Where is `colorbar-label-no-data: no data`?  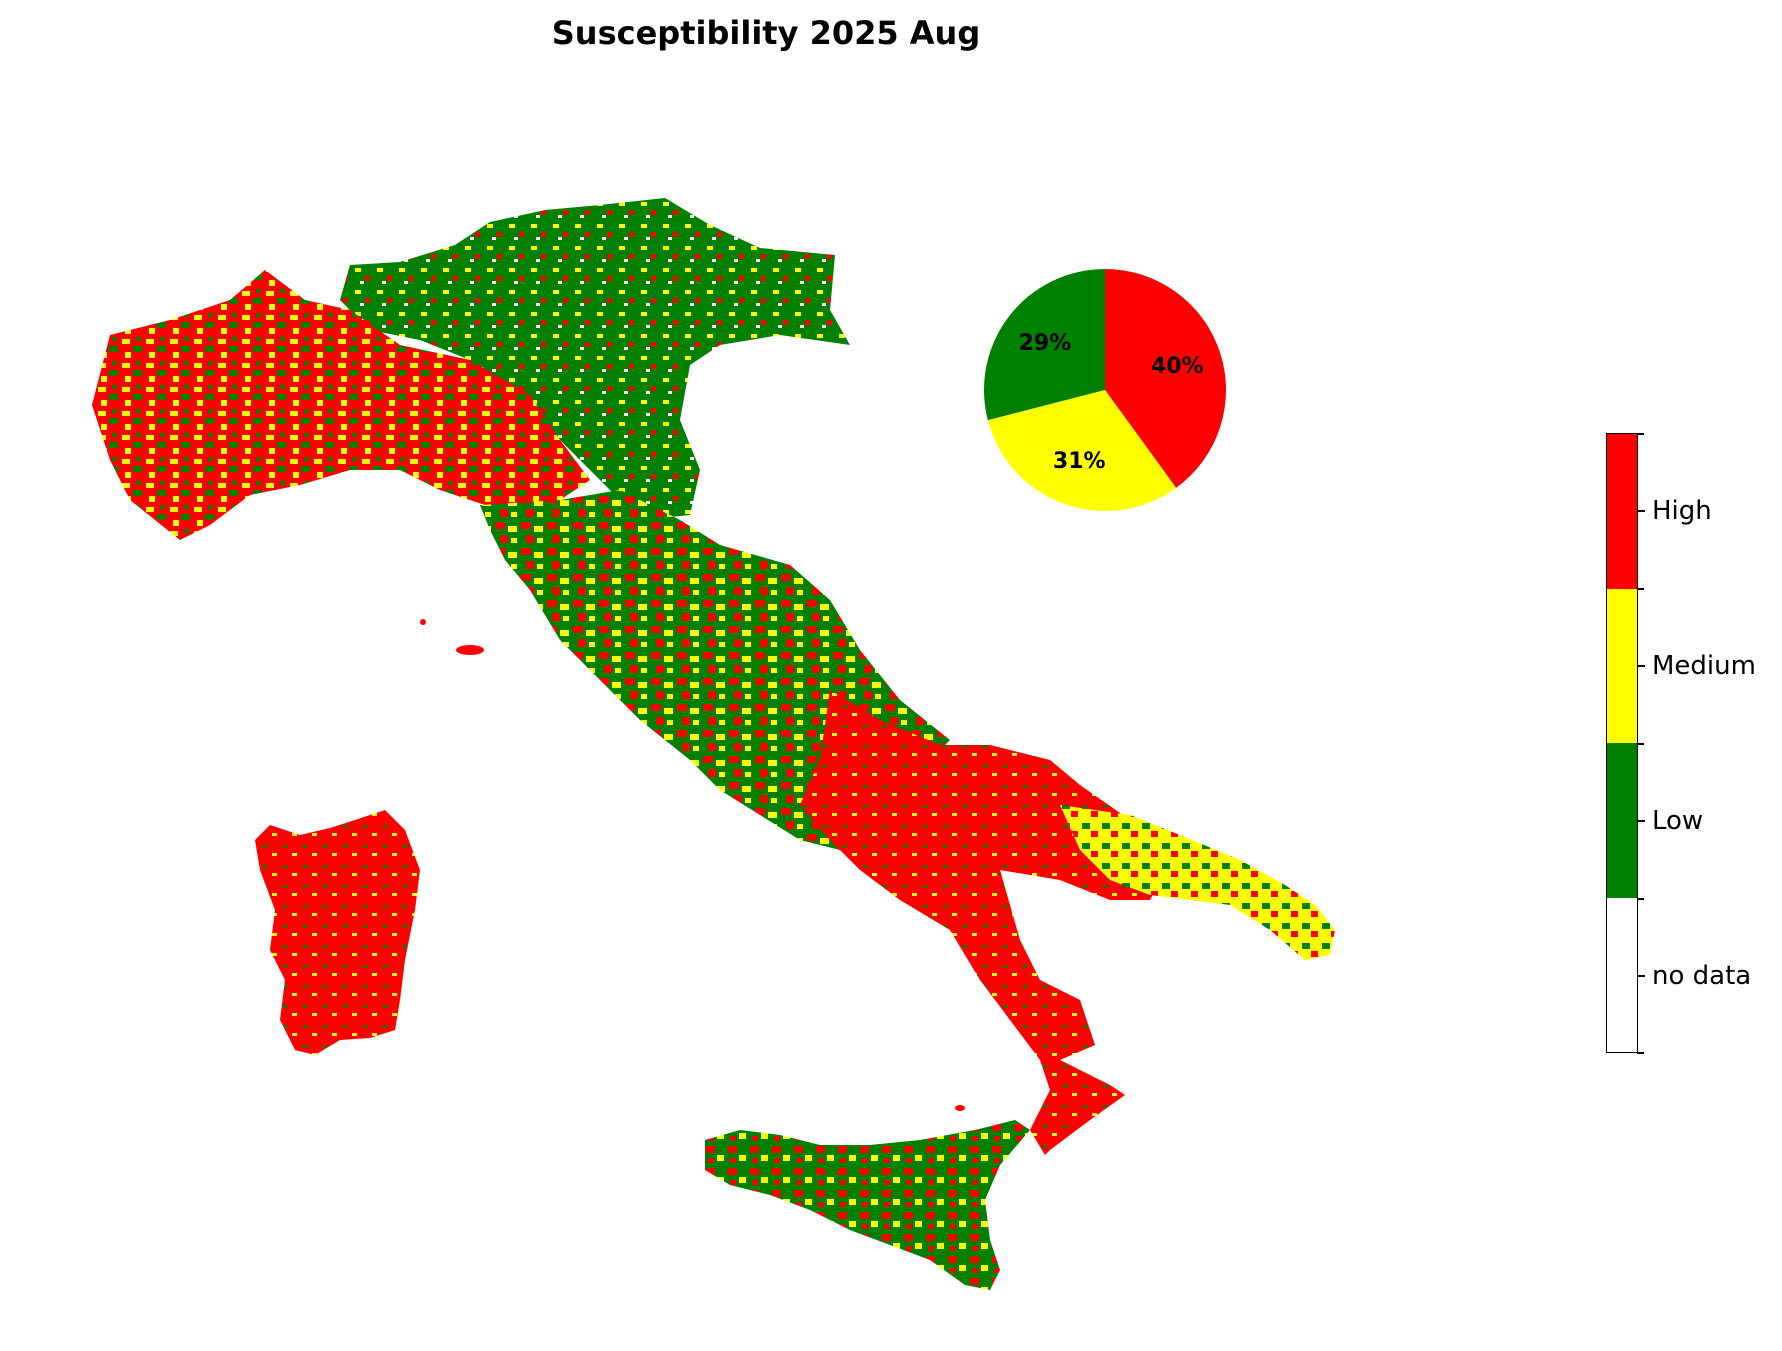
colorbar-label-no-data: no data is located at coordinates (1702, 976).